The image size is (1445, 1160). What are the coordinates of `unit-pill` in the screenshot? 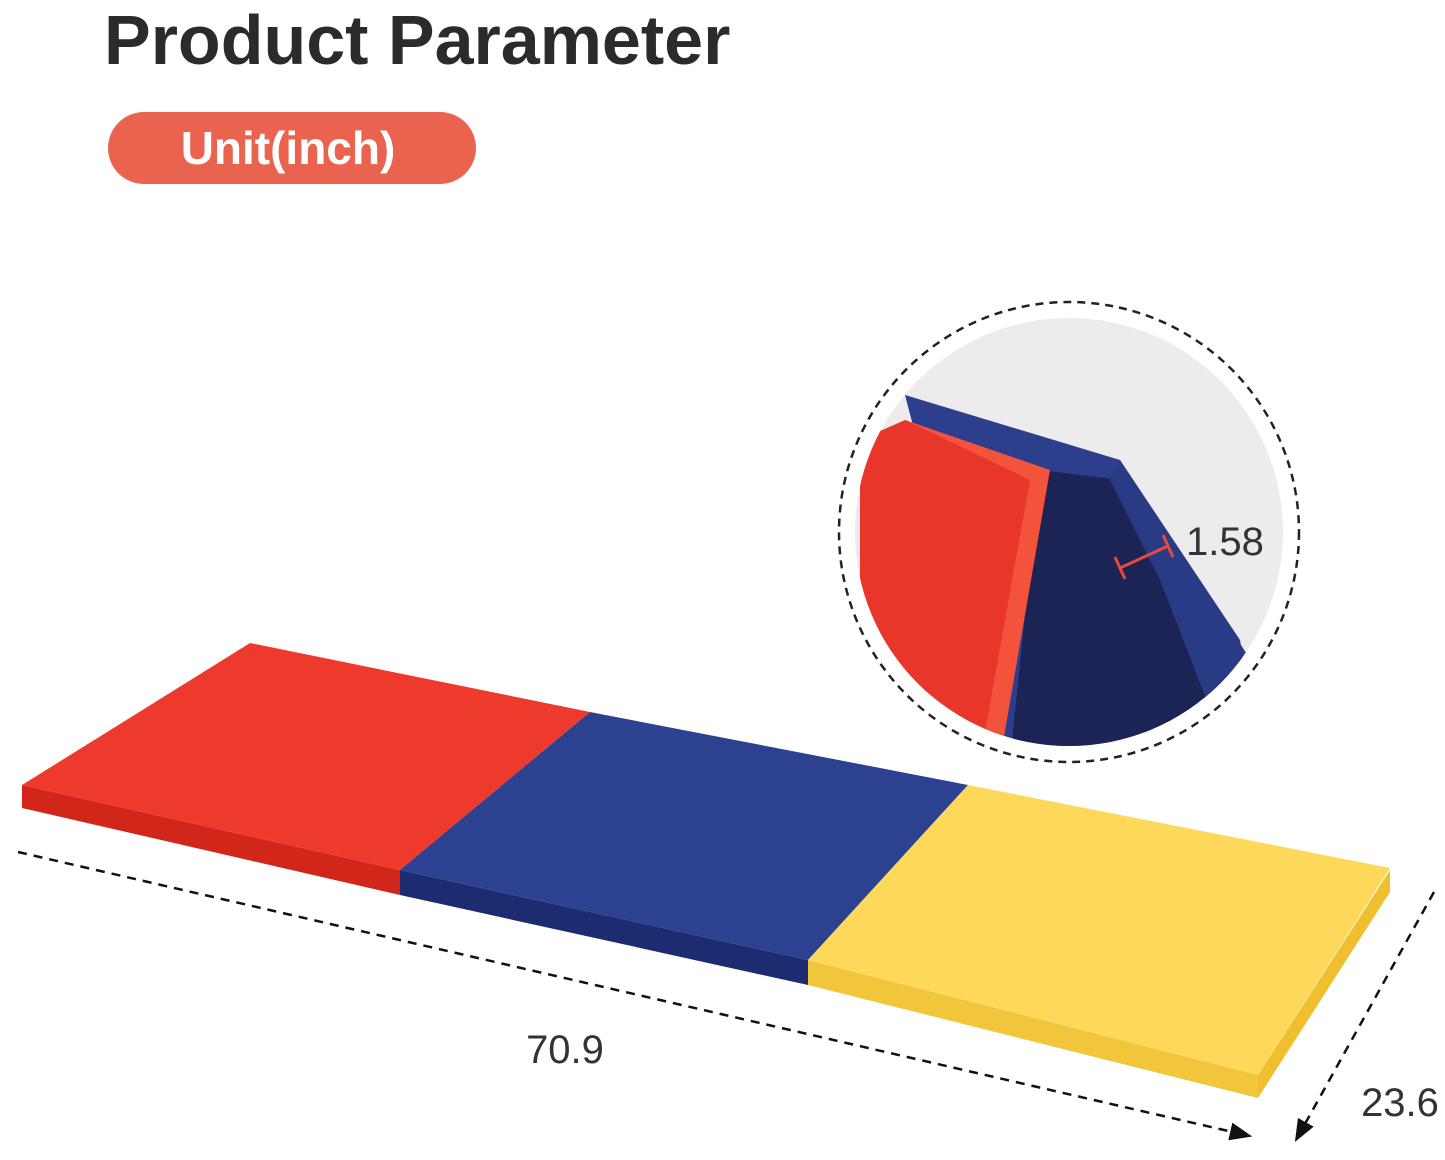 It's located at (292, 148).